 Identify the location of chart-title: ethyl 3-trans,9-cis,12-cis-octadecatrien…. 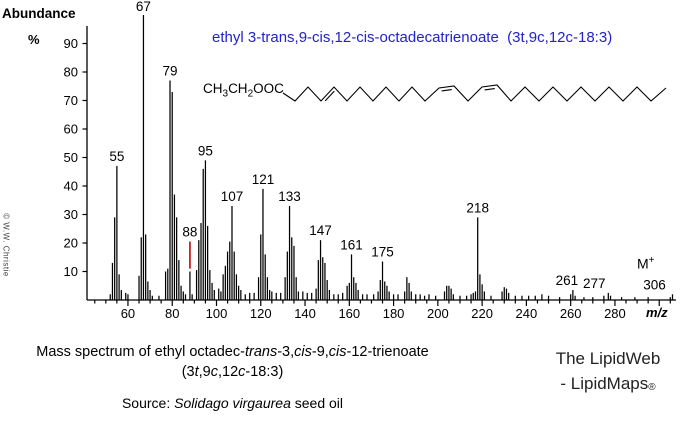
(412, 37).